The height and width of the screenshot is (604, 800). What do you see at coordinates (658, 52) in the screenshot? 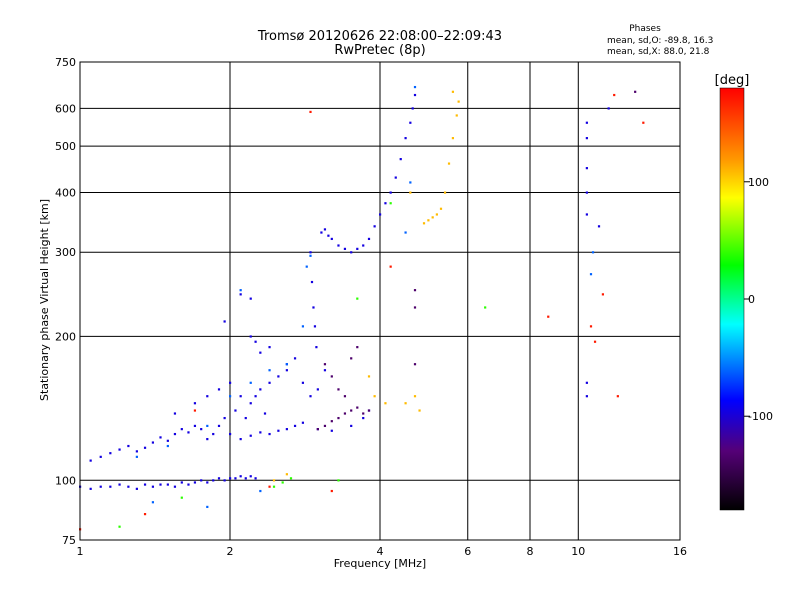
I see `stats-x-mode: mean, sd,X: 88.0, 21.8` at bounding box center [658, 52].